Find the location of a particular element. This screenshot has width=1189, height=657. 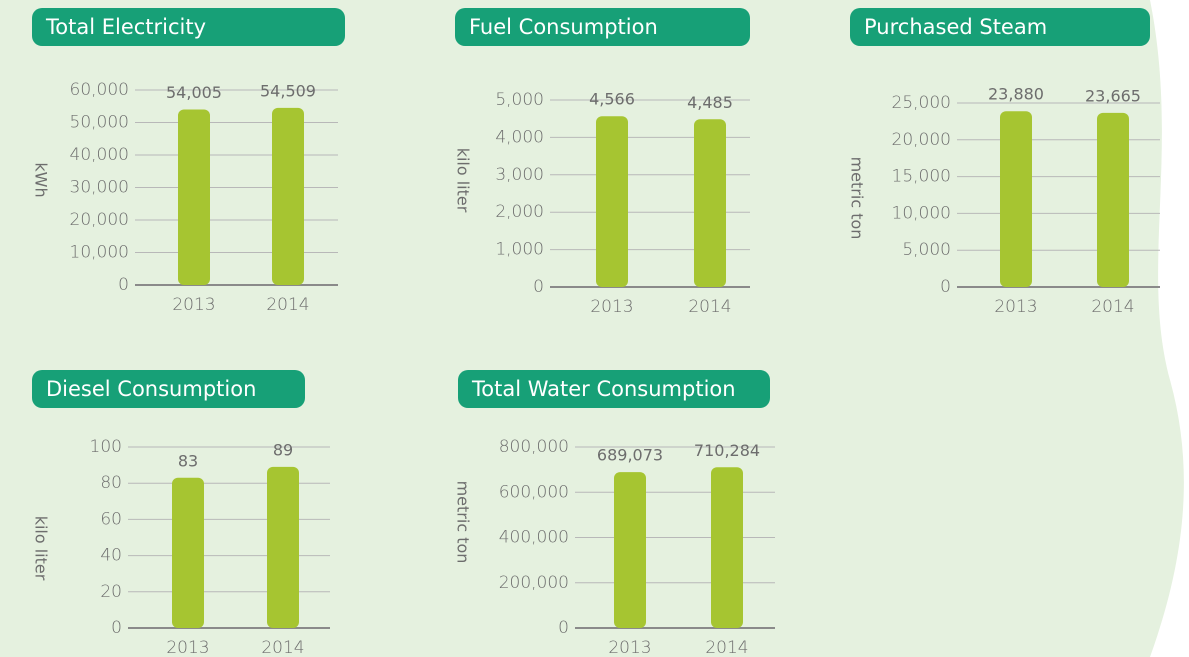

value-label: 89 is located at coordinates (283, 449).